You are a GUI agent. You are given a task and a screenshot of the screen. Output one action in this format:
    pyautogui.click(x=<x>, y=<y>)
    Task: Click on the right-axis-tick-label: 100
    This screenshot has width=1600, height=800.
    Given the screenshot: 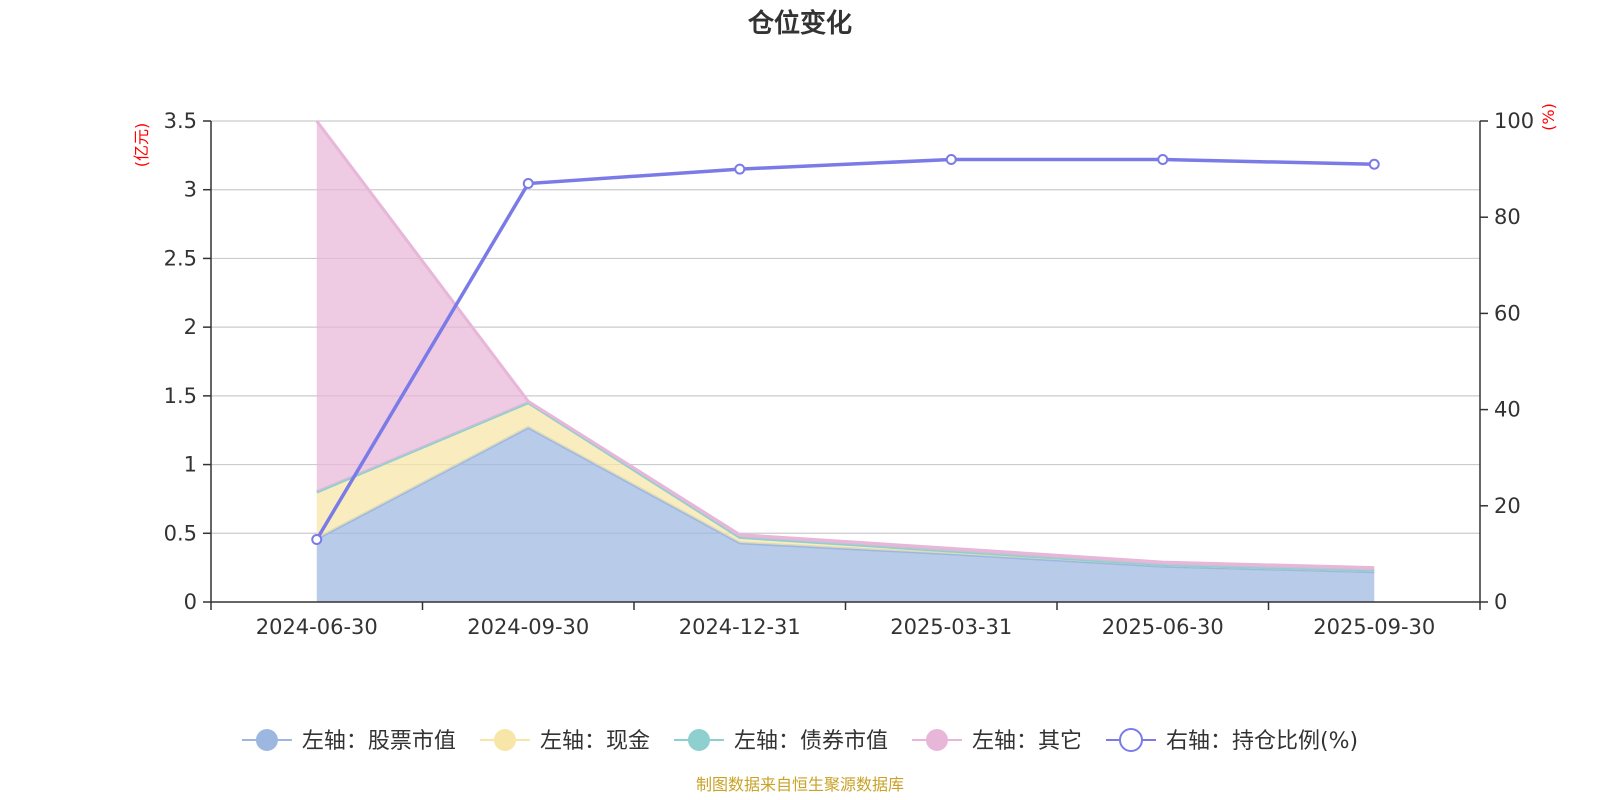 What is the action you would take?
    pyautogui.click(x=1514, y=121)
    